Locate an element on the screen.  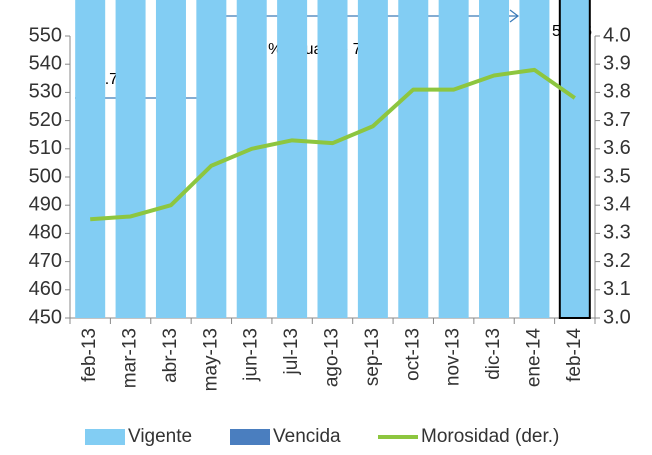
y-tick-label: 480 is located at coordinates (45, 233).